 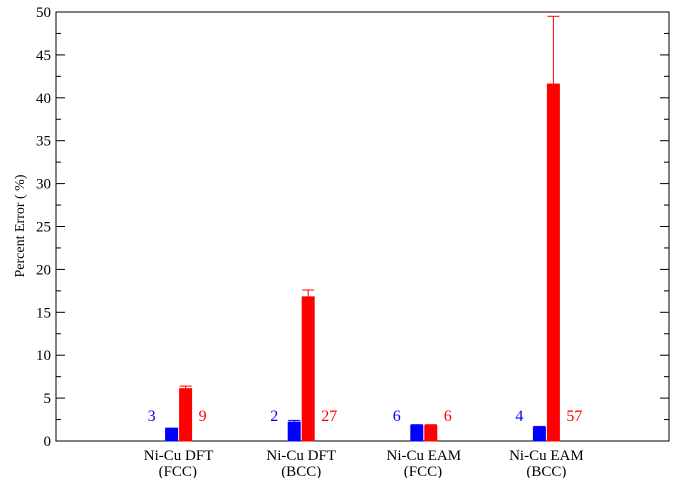 What do you see at coordinates (20, 225) in the screenshot?
I see `y-axis-label: Percent Error ( %)` at bounding box center [20, 225].